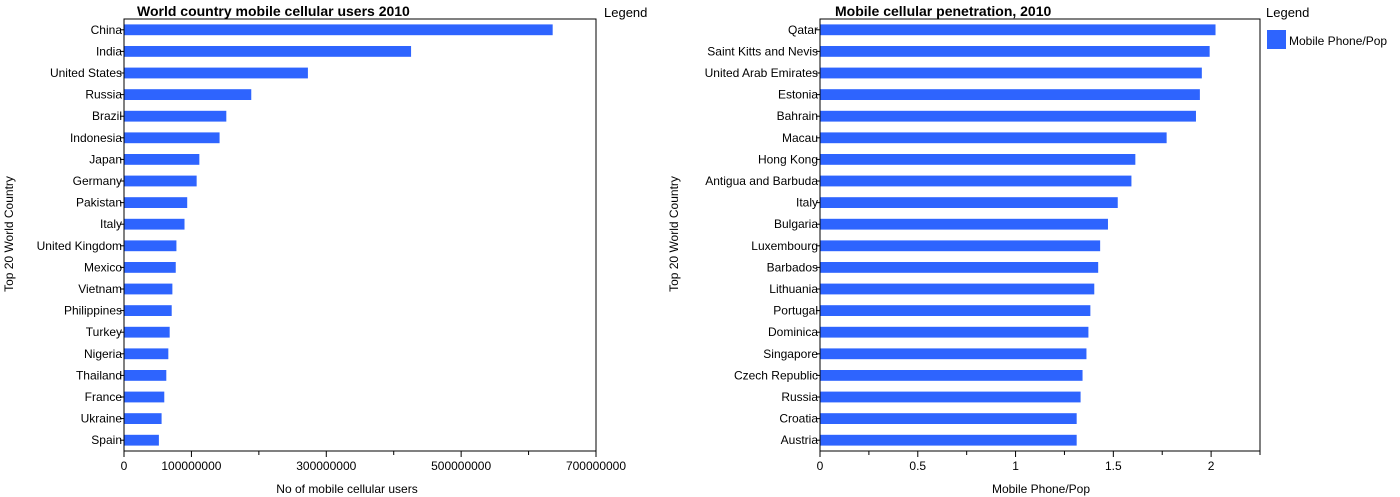  Describe the element at coordinates (104, 397) in the screenshot. I see `chart1-category-label: France` at that location.